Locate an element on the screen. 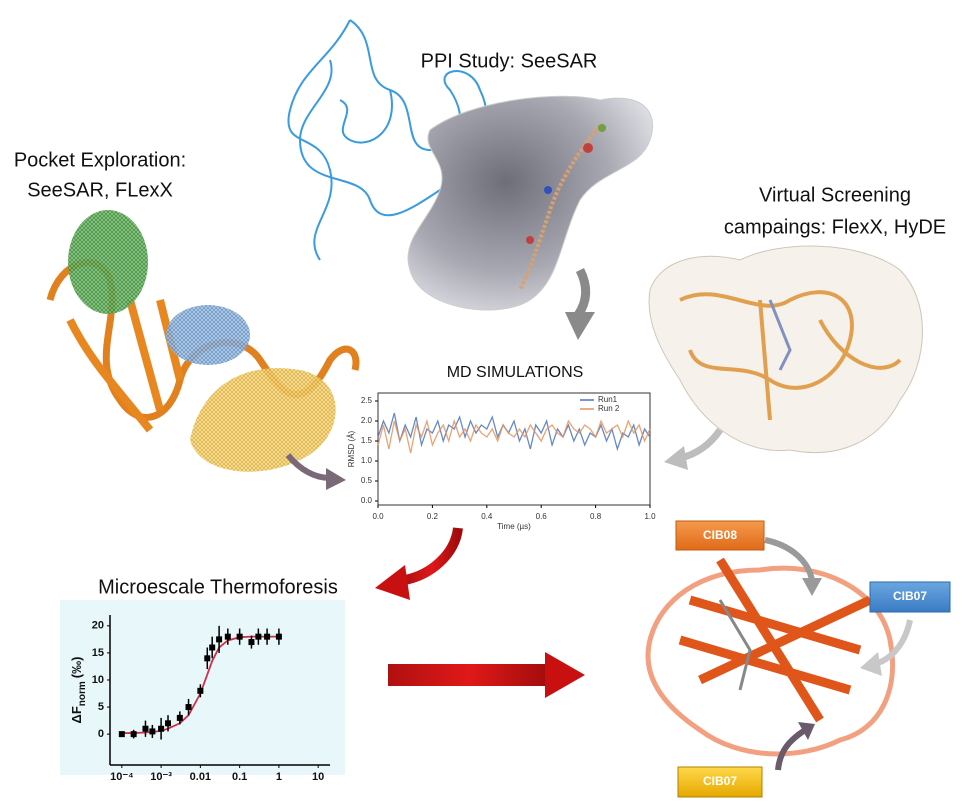 This screenshot has width=972, height=811. y-tick-label: 2.0 is located at coordinates (367, 420).